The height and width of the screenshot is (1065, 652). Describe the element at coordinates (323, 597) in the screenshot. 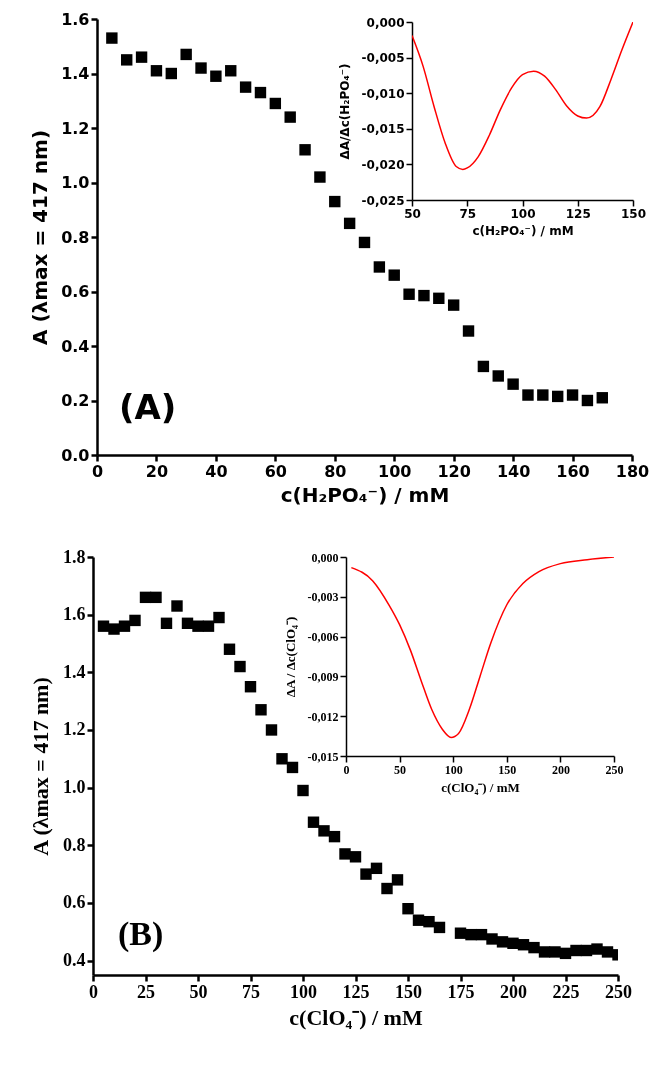

I see `y-tick-label: -0,003` at that location.